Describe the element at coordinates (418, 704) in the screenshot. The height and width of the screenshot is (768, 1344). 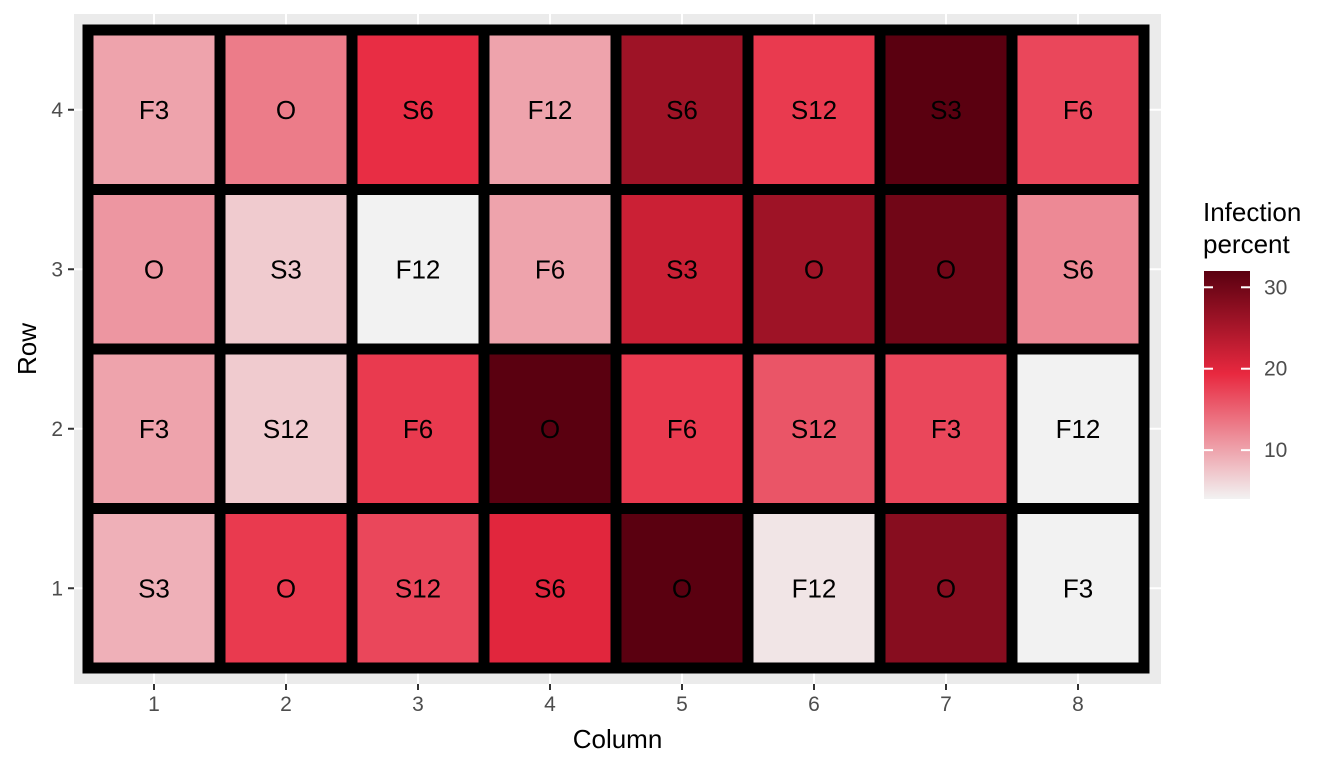
I see `x-tick-label: 3` at that location.